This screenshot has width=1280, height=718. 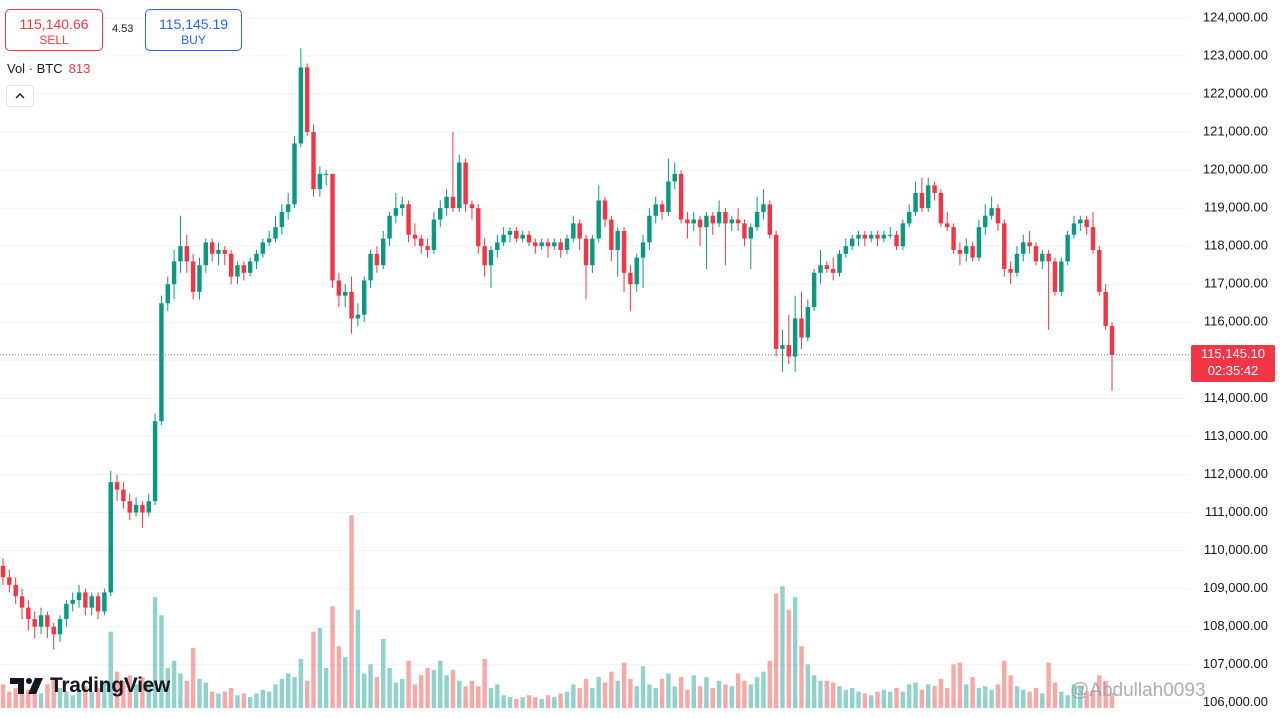 I want to click on chevron-icon, so click(x=20, y=96).